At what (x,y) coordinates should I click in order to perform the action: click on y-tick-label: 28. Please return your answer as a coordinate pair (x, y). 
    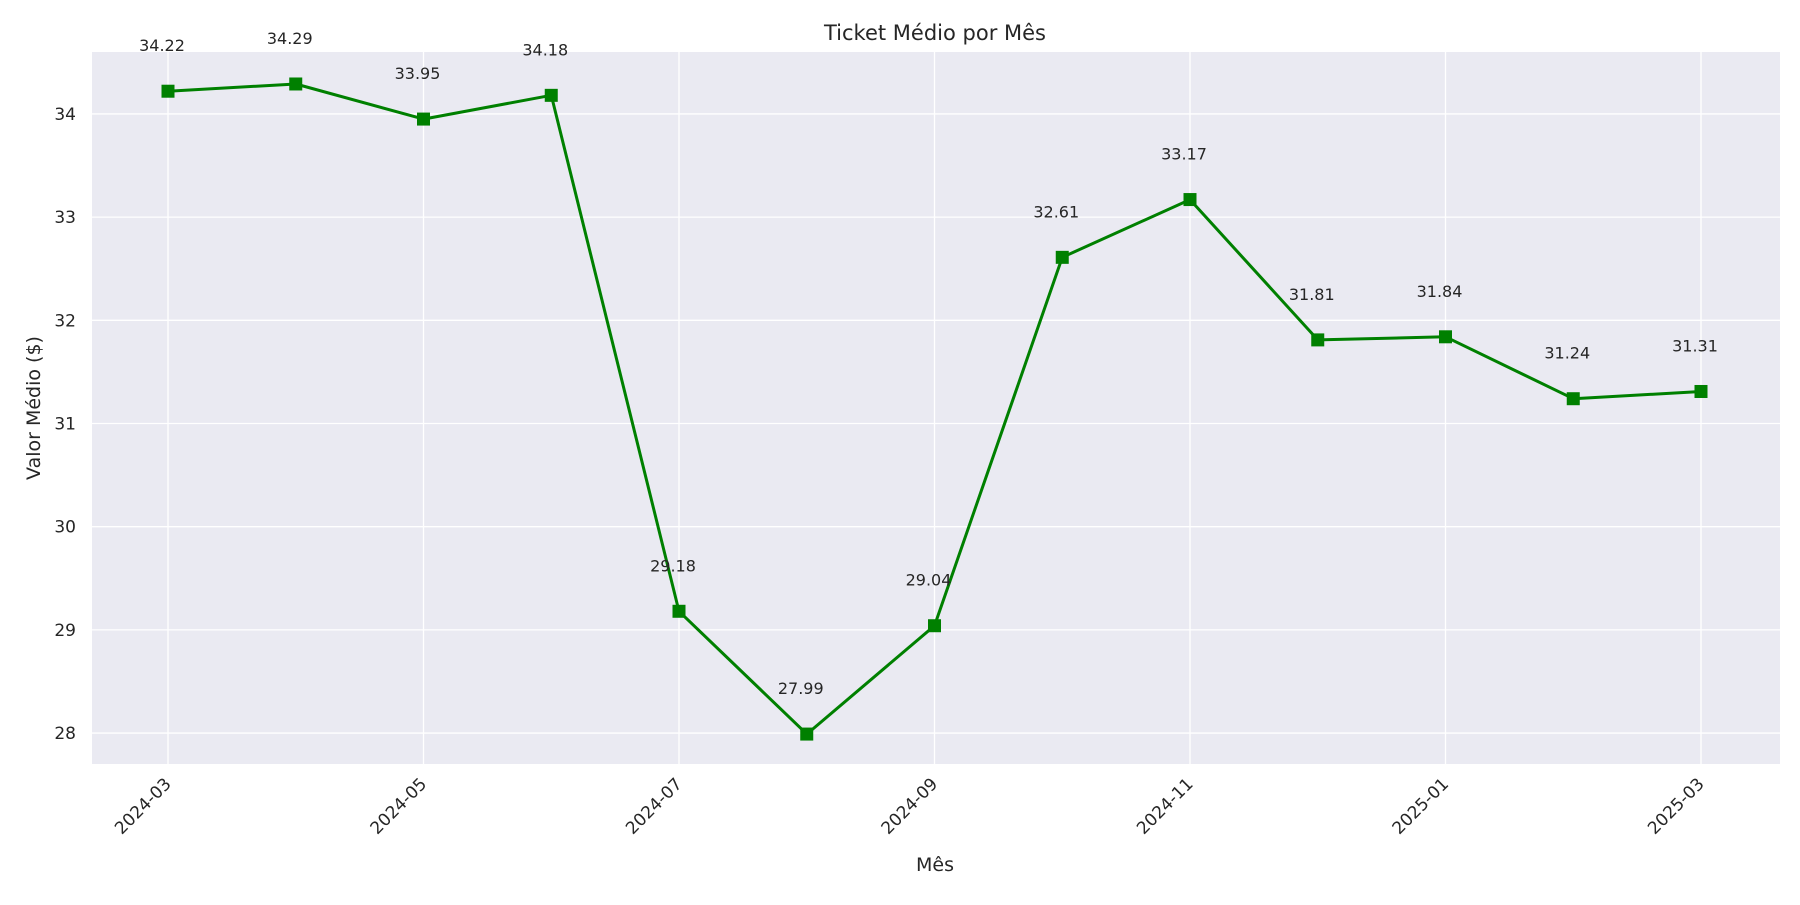
    Looking at the image, I should click on (65, 734).